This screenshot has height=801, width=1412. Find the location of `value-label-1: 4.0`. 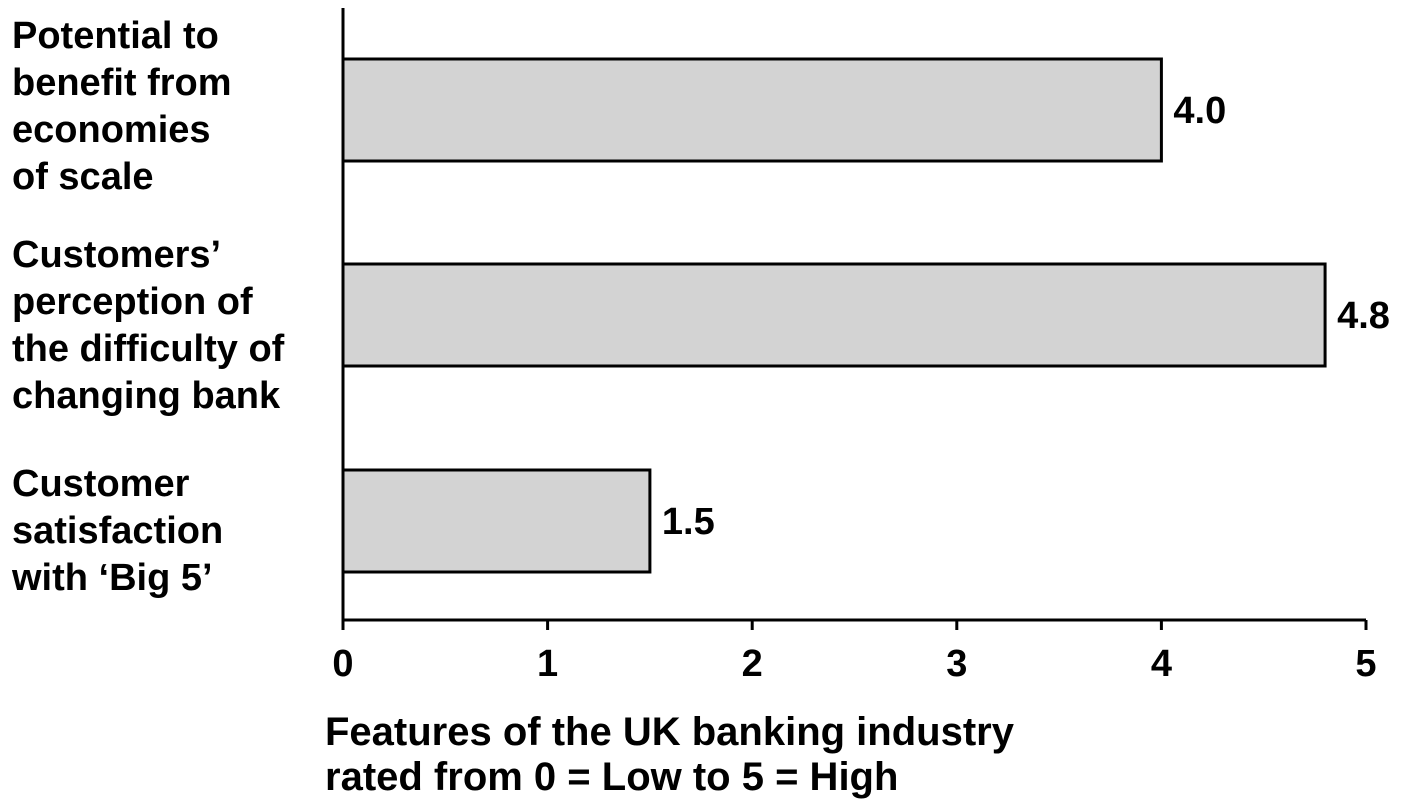

value-label-1: 4.0 is located at coordinates (1199, 111).